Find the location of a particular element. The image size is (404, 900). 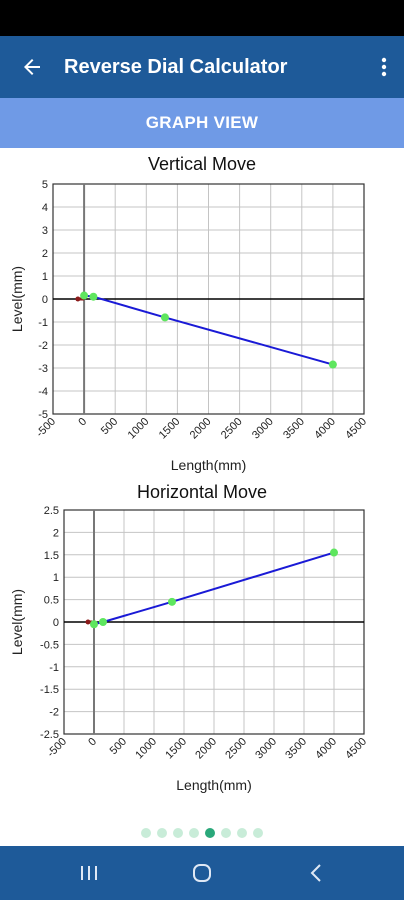

y-tick-label: 4 is located at coordinates (45, 208).